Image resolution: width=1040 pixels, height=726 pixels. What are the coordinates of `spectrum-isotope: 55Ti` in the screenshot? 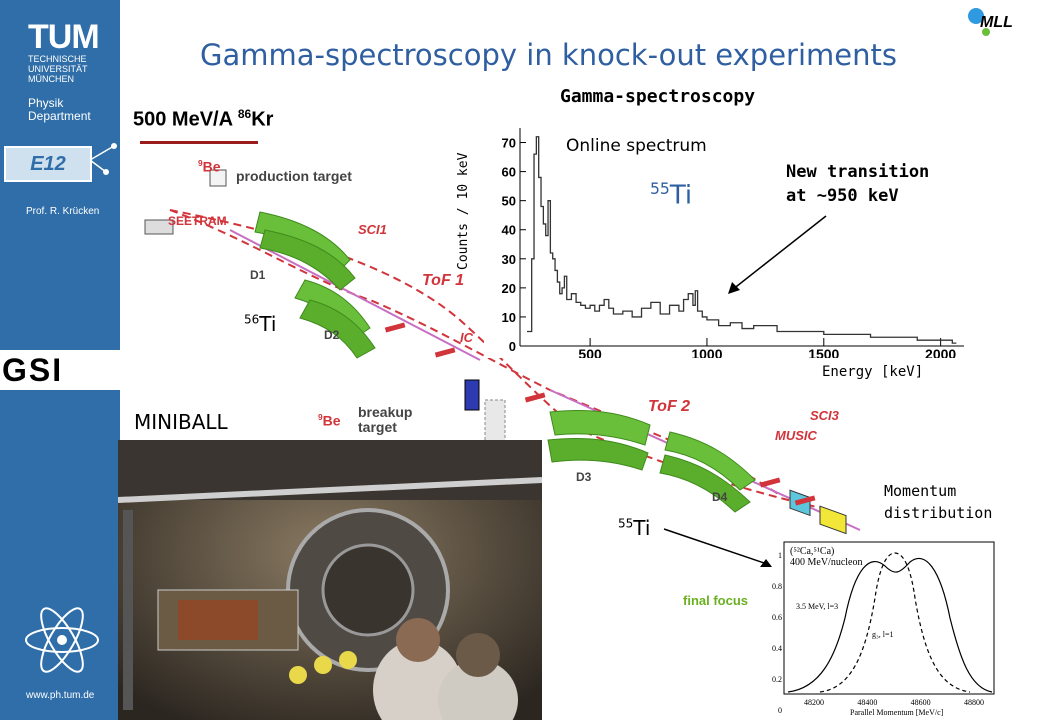 It's located at (671, 195).